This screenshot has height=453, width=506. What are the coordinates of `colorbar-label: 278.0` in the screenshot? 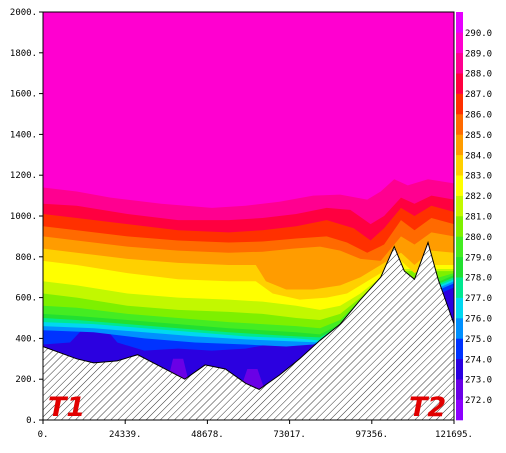 It's located at (478, 279).